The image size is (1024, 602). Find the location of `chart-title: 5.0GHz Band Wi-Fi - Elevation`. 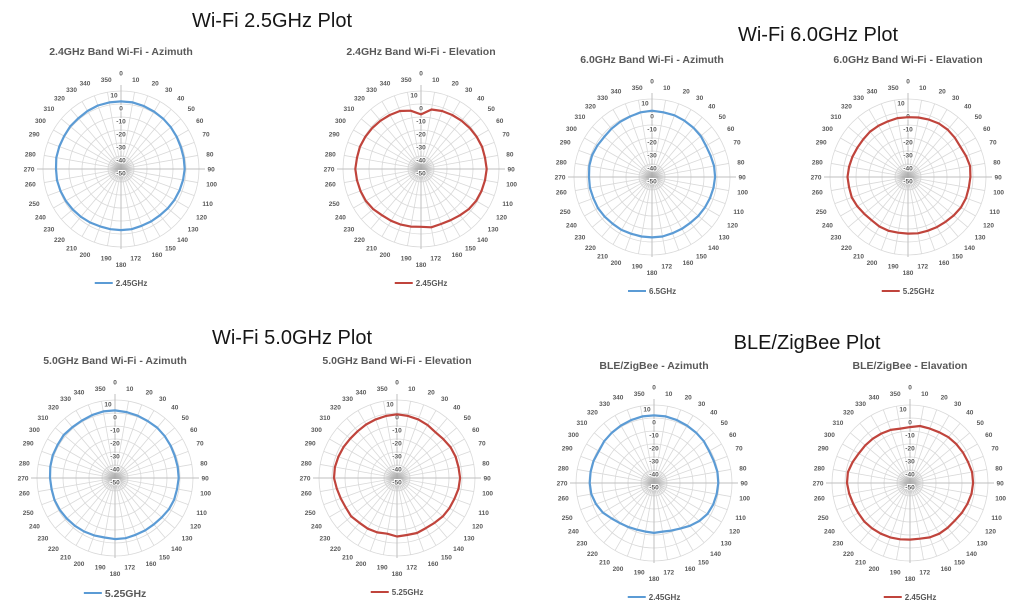

chart-title: 5.0GHz Band Wi-Fi - Elevation is located at coordinates (396, 361).